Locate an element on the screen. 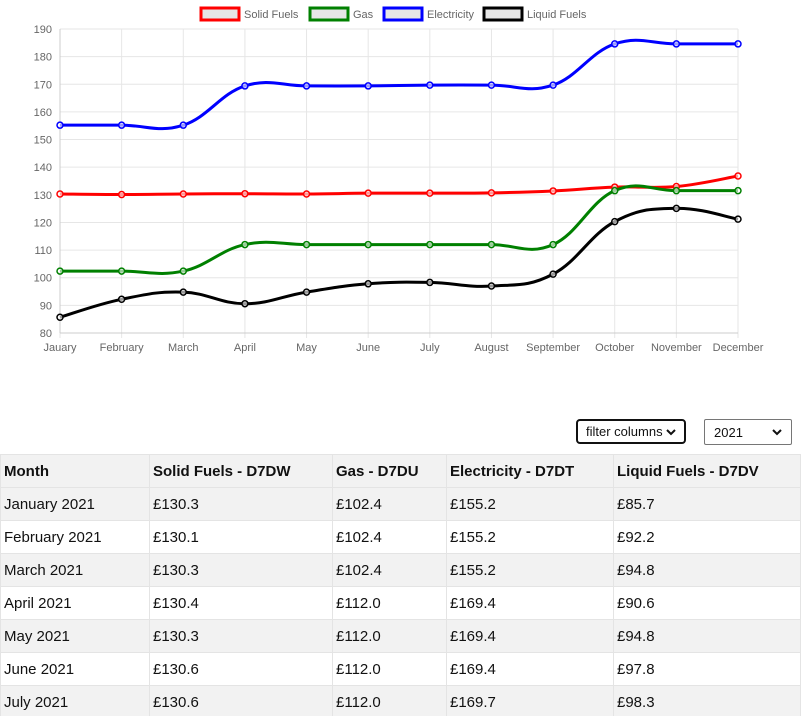 This screenshot has height=716, width=806. legend-item-gas: Gas is located at coordinates (341, 14).